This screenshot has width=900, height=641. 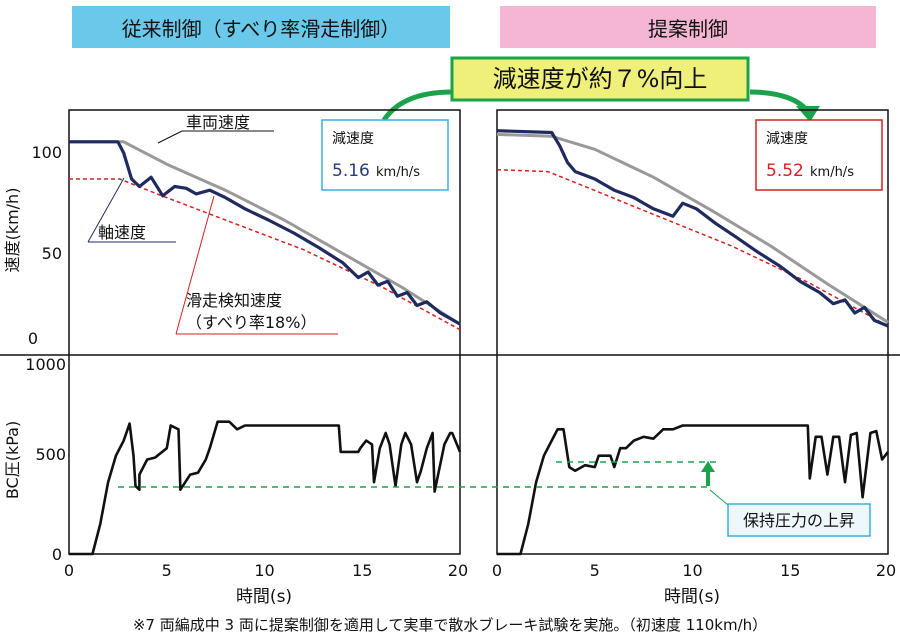 I want to click on axle-speed-leader, so click(x=106, y=210).